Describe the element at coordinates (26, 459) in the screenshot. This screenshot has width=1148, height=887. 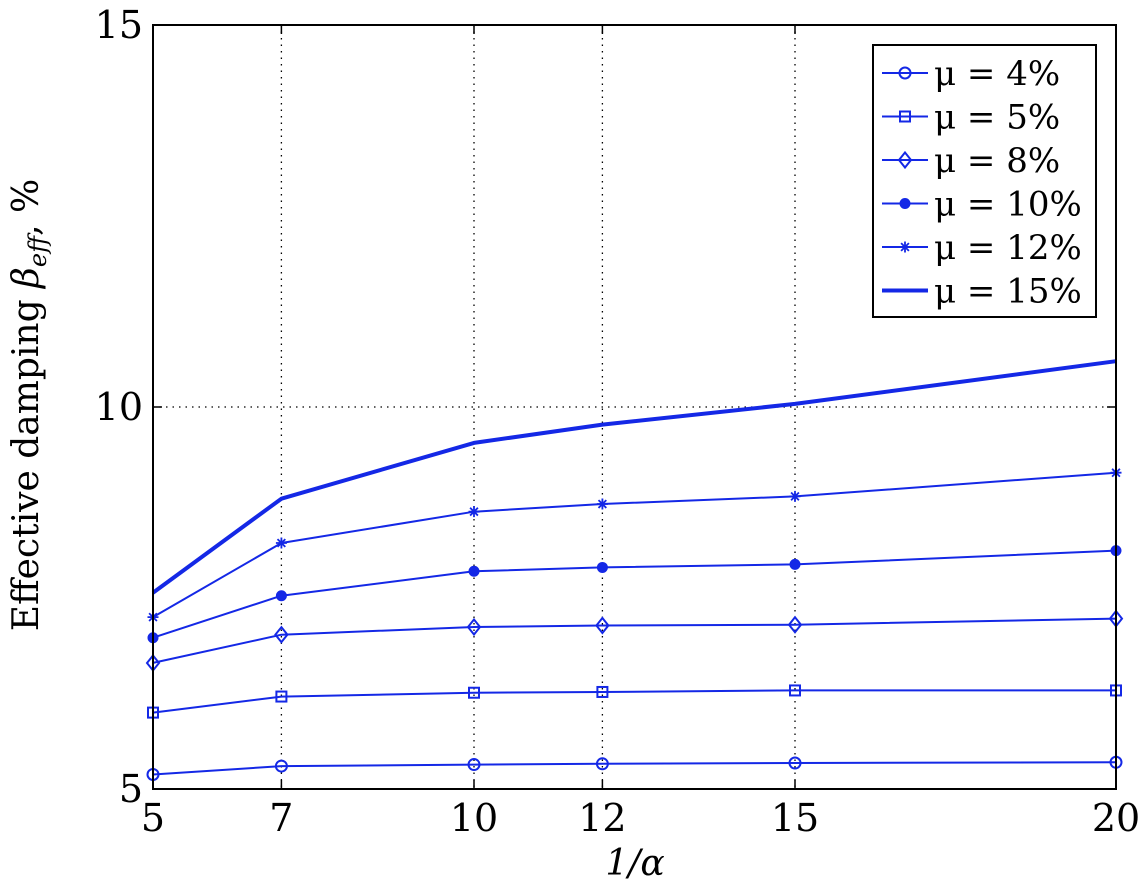
I see `y-axis-label-prefix: Effective damping` at that location.